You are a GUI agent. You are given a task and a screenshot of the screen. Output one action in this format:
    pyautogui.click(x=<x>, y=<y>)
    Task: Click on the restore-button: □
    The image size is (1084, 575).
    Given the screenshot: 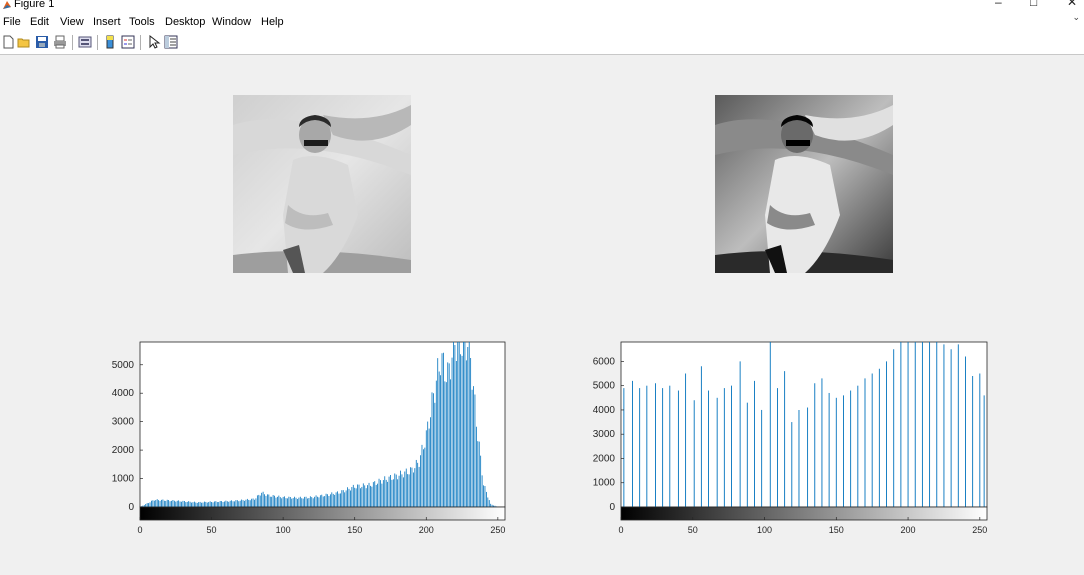 What is the action you would take?
    pyautogui.click(x=1034, y=4)
    